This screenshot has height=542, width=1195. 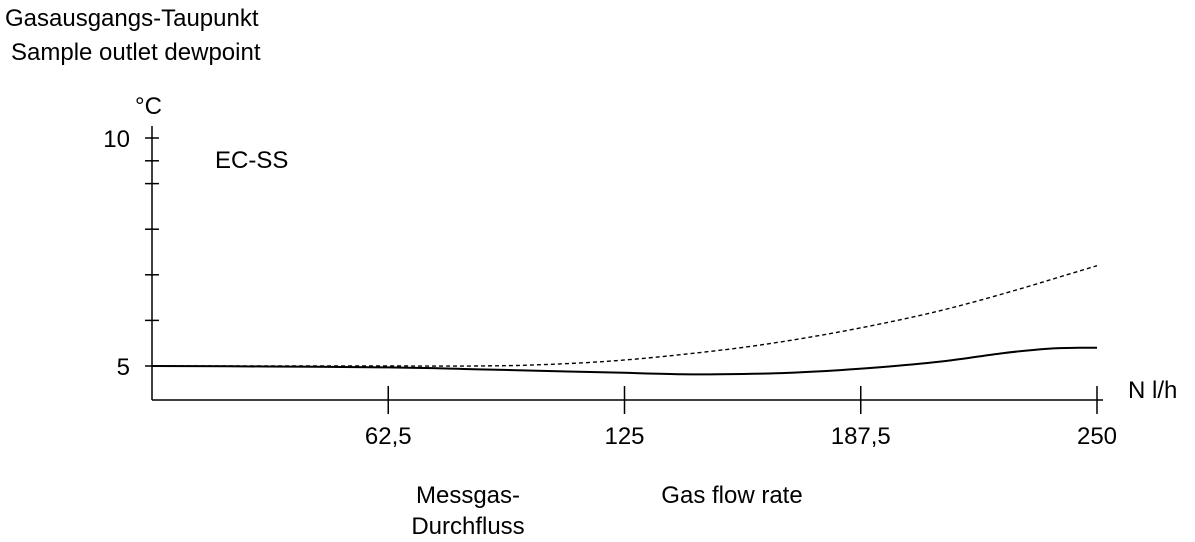 What do you see at coordinates (251, 160) in the screenshot?
I see `series-label: EC-SS` at bounding box center [251, 160].